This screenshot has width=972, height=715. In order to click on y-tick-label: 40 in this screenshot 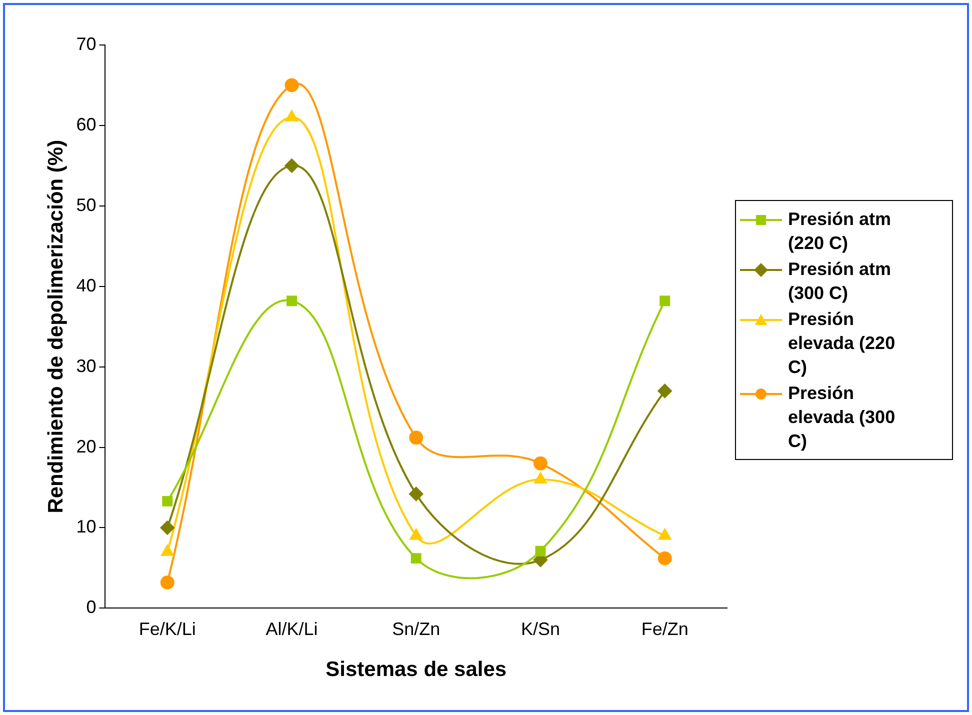, I will do `click(86, 285)`.